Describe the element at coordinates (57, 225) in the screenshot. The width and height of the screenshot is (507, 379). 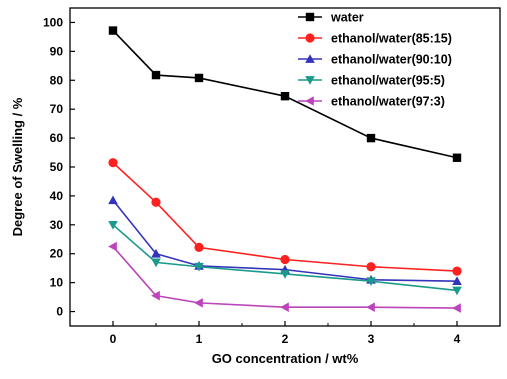
I see `y-tick-label: 30` at that location.